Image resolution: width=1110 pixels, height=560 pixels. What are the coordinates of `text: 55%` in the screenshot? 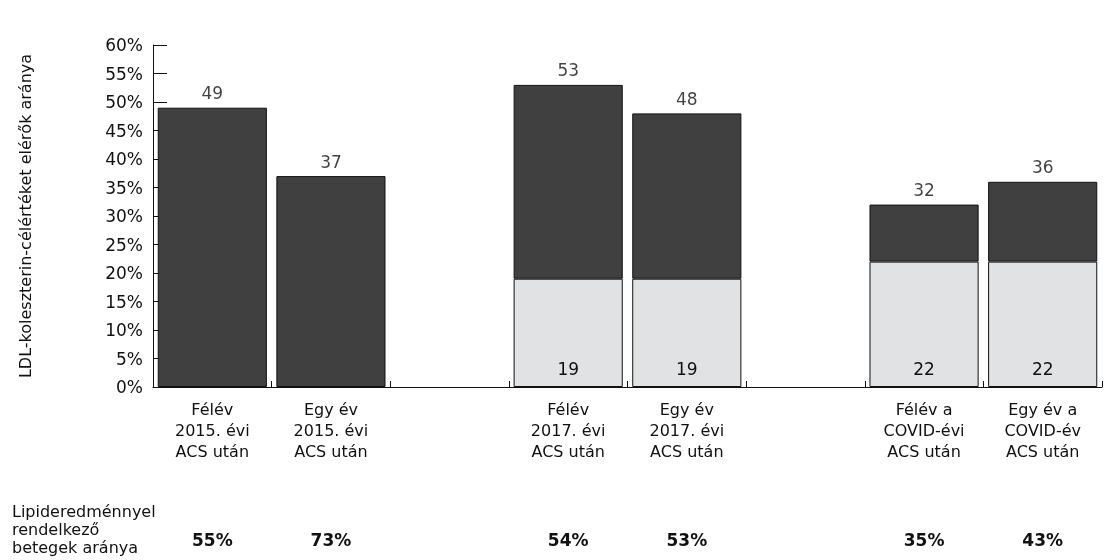 It's located at (212, 540).